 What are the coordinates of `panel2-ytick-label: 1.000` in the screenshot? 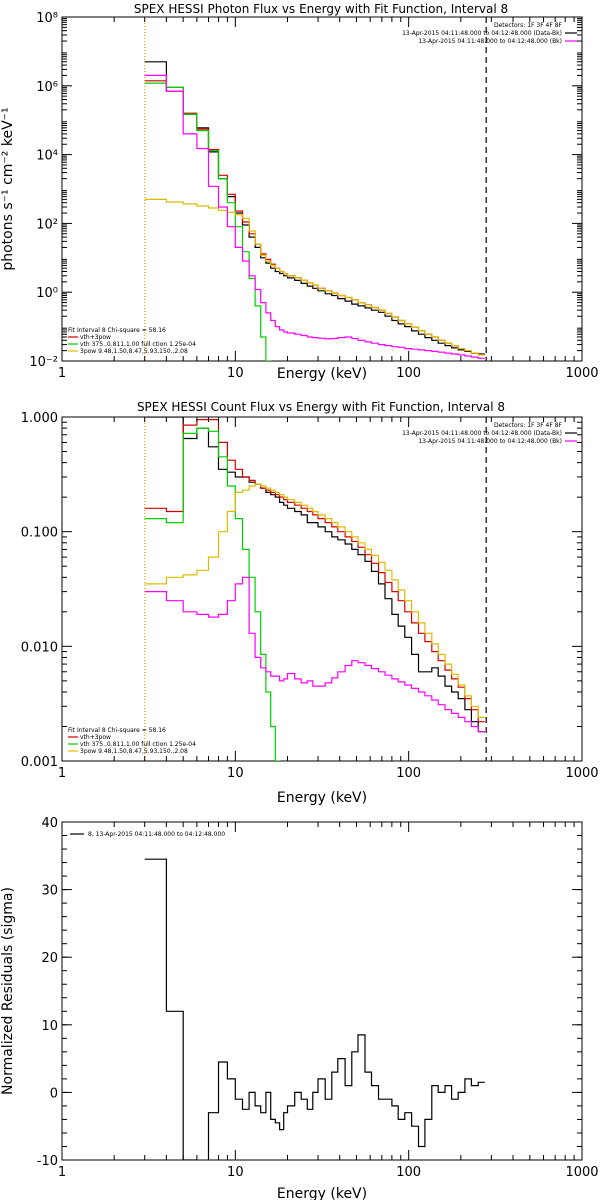 It's located at (39, 418).